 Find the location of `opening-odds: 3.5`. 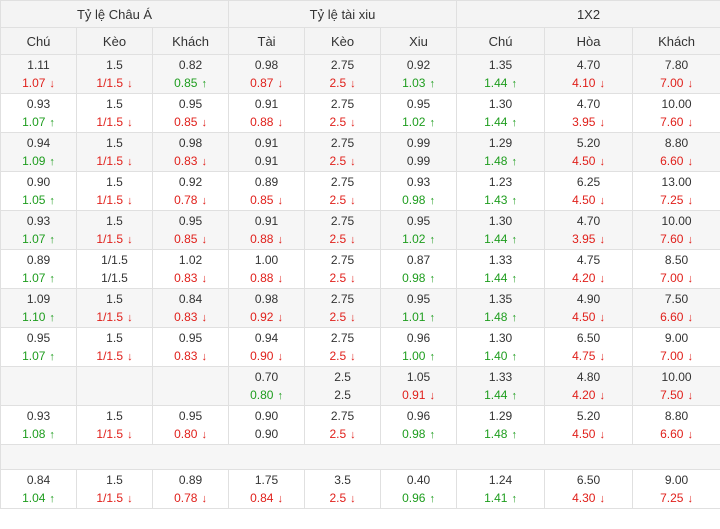

opening-odds: 3.5 is located at coordinates (342, 480).